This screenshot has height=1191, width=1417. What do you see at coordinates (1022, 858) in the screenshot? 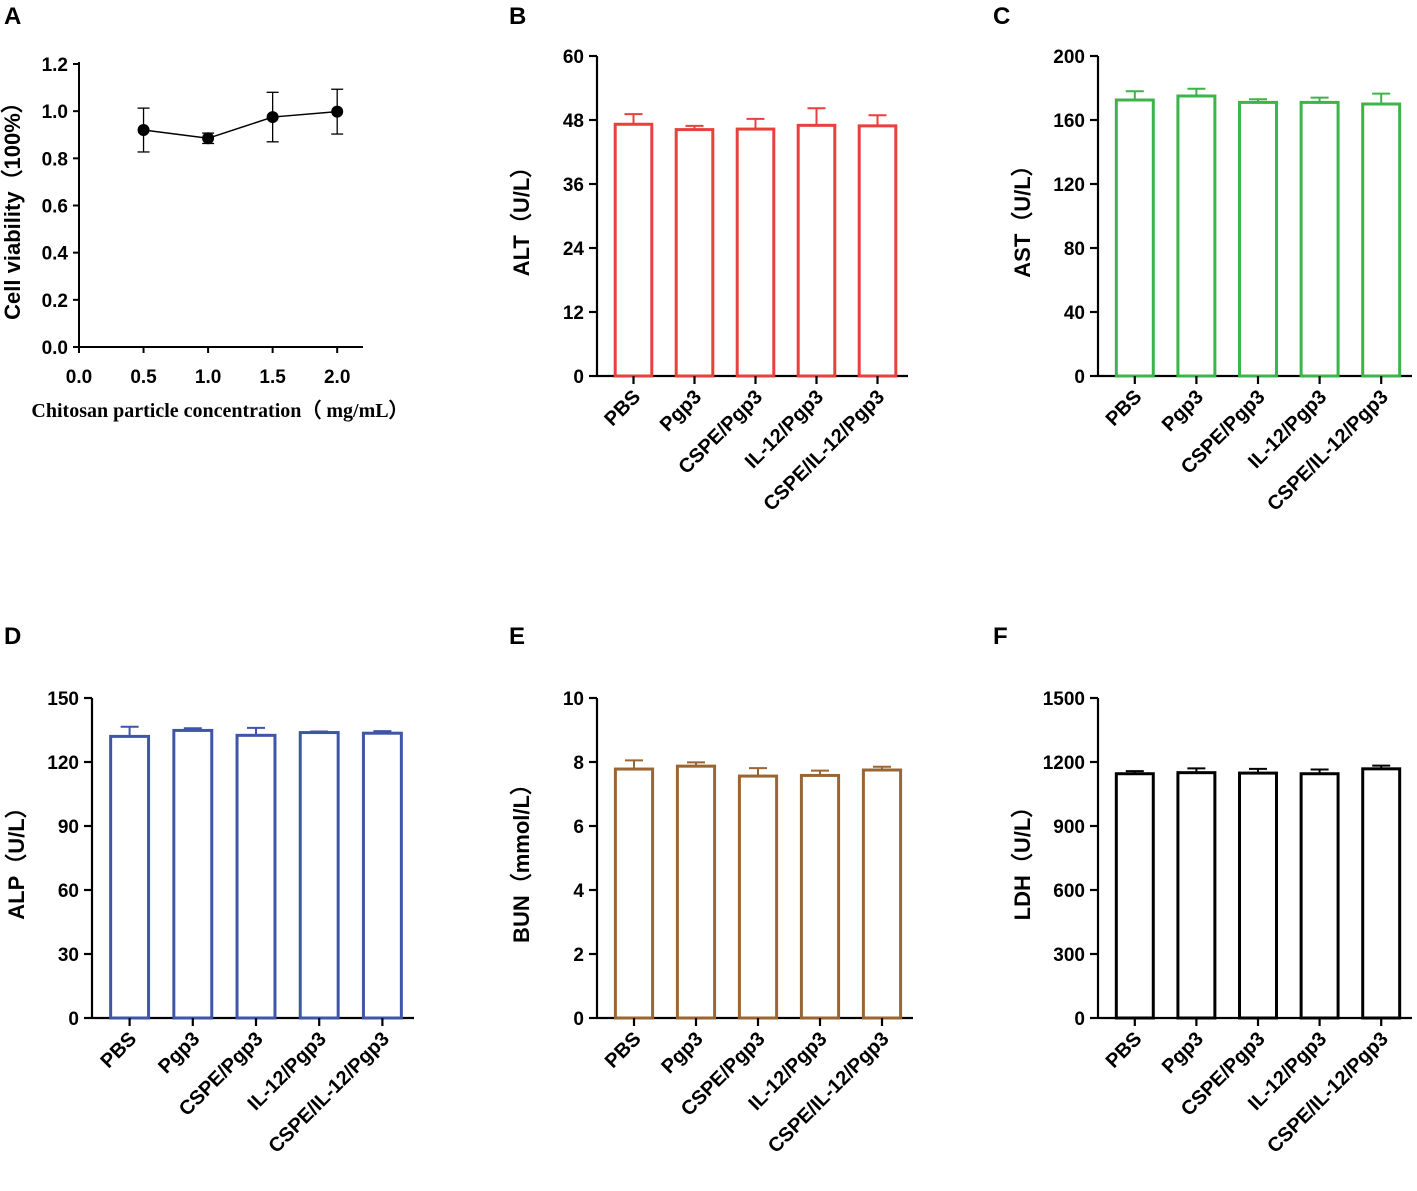
I see `y-axis-title: LDH（U/L）` at bounding box center [1022, 858].